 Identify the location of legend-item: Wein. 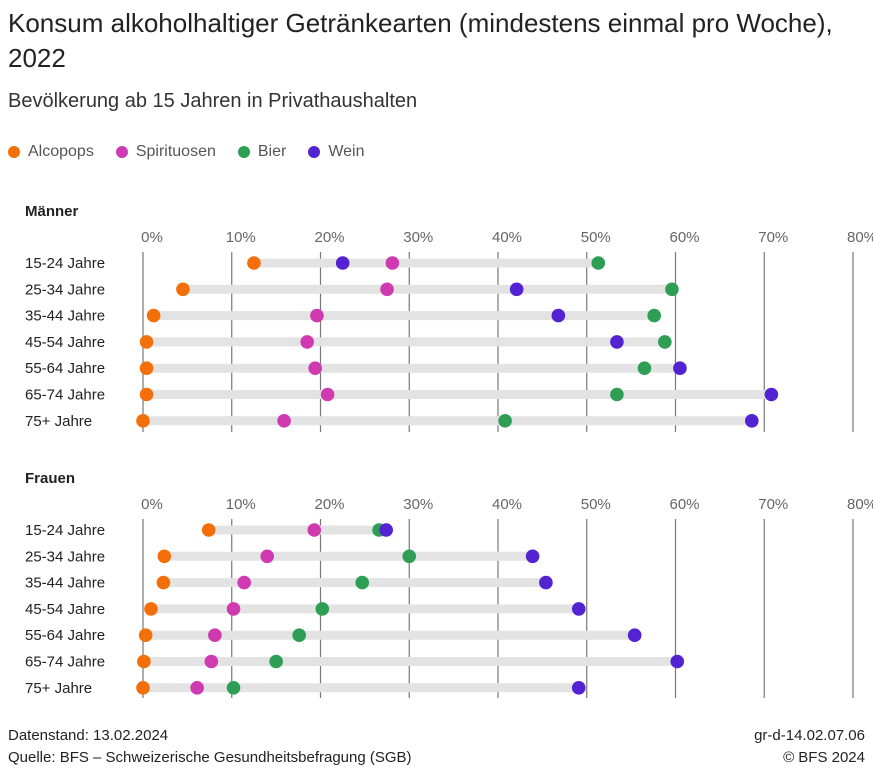
(336, 152).